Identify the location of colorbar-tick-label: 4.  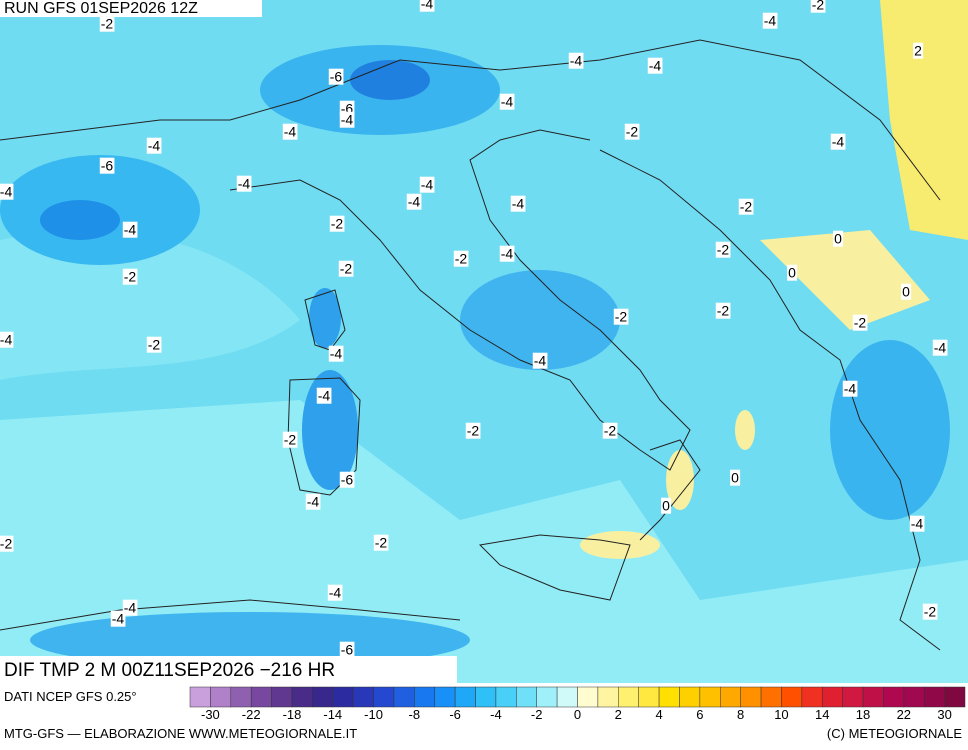
(658, 714).